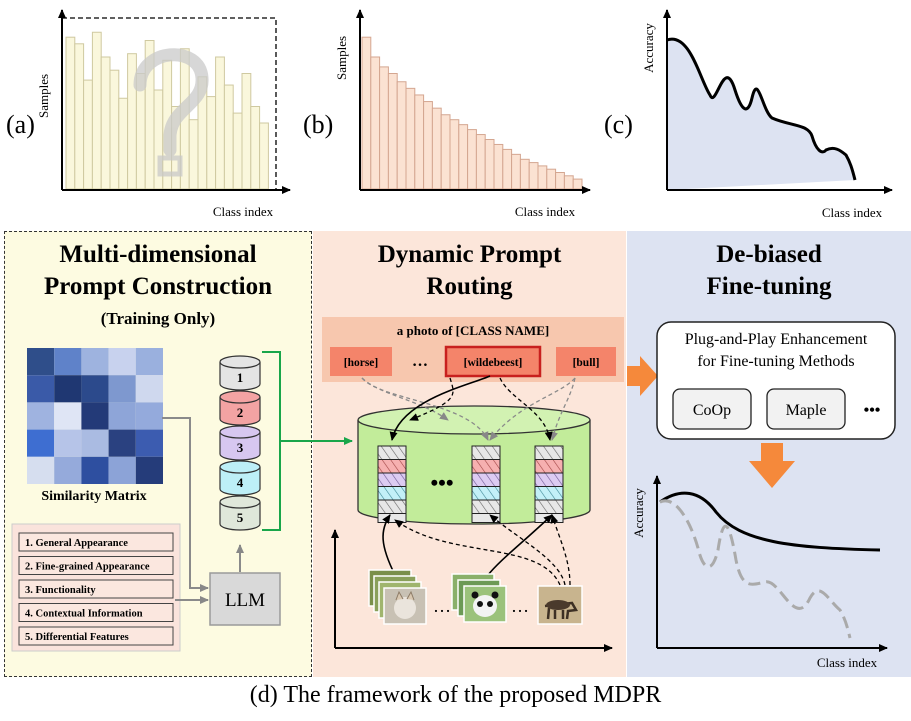 The image size is (911, 721). I want to click on panel-c-xlabel: Class index, so click(852, 212).